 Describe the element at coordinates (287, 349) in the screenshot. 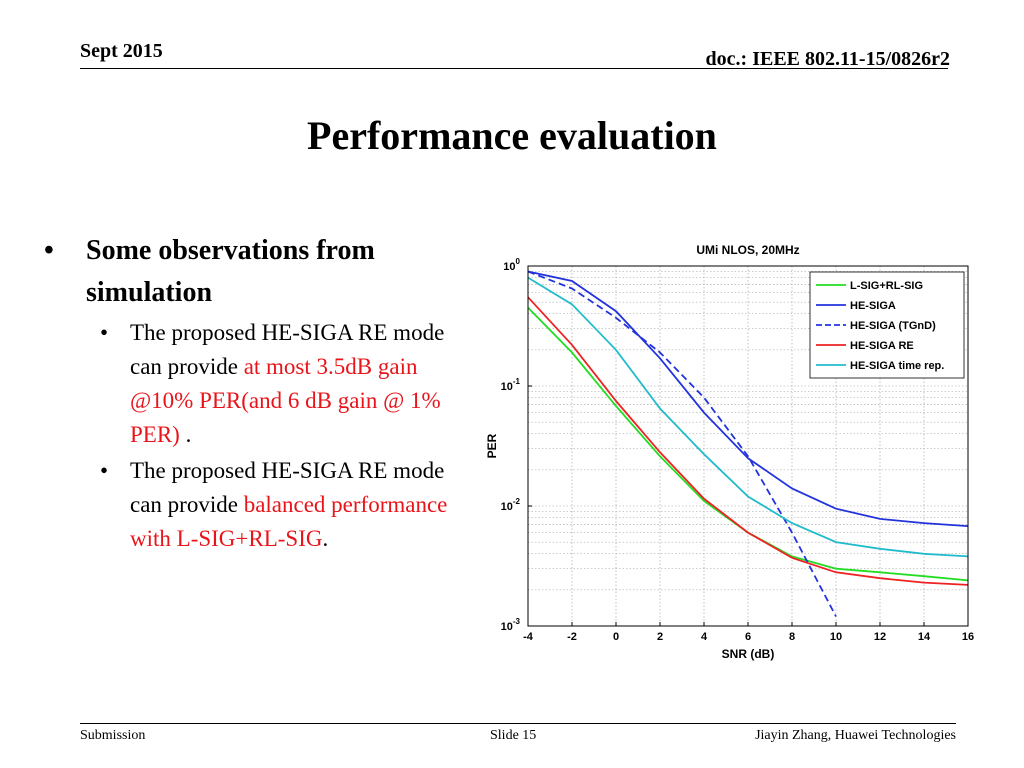

I see `sub-bullet-1-text: The proposed HE-SIGA RE mode can provide` at that location.